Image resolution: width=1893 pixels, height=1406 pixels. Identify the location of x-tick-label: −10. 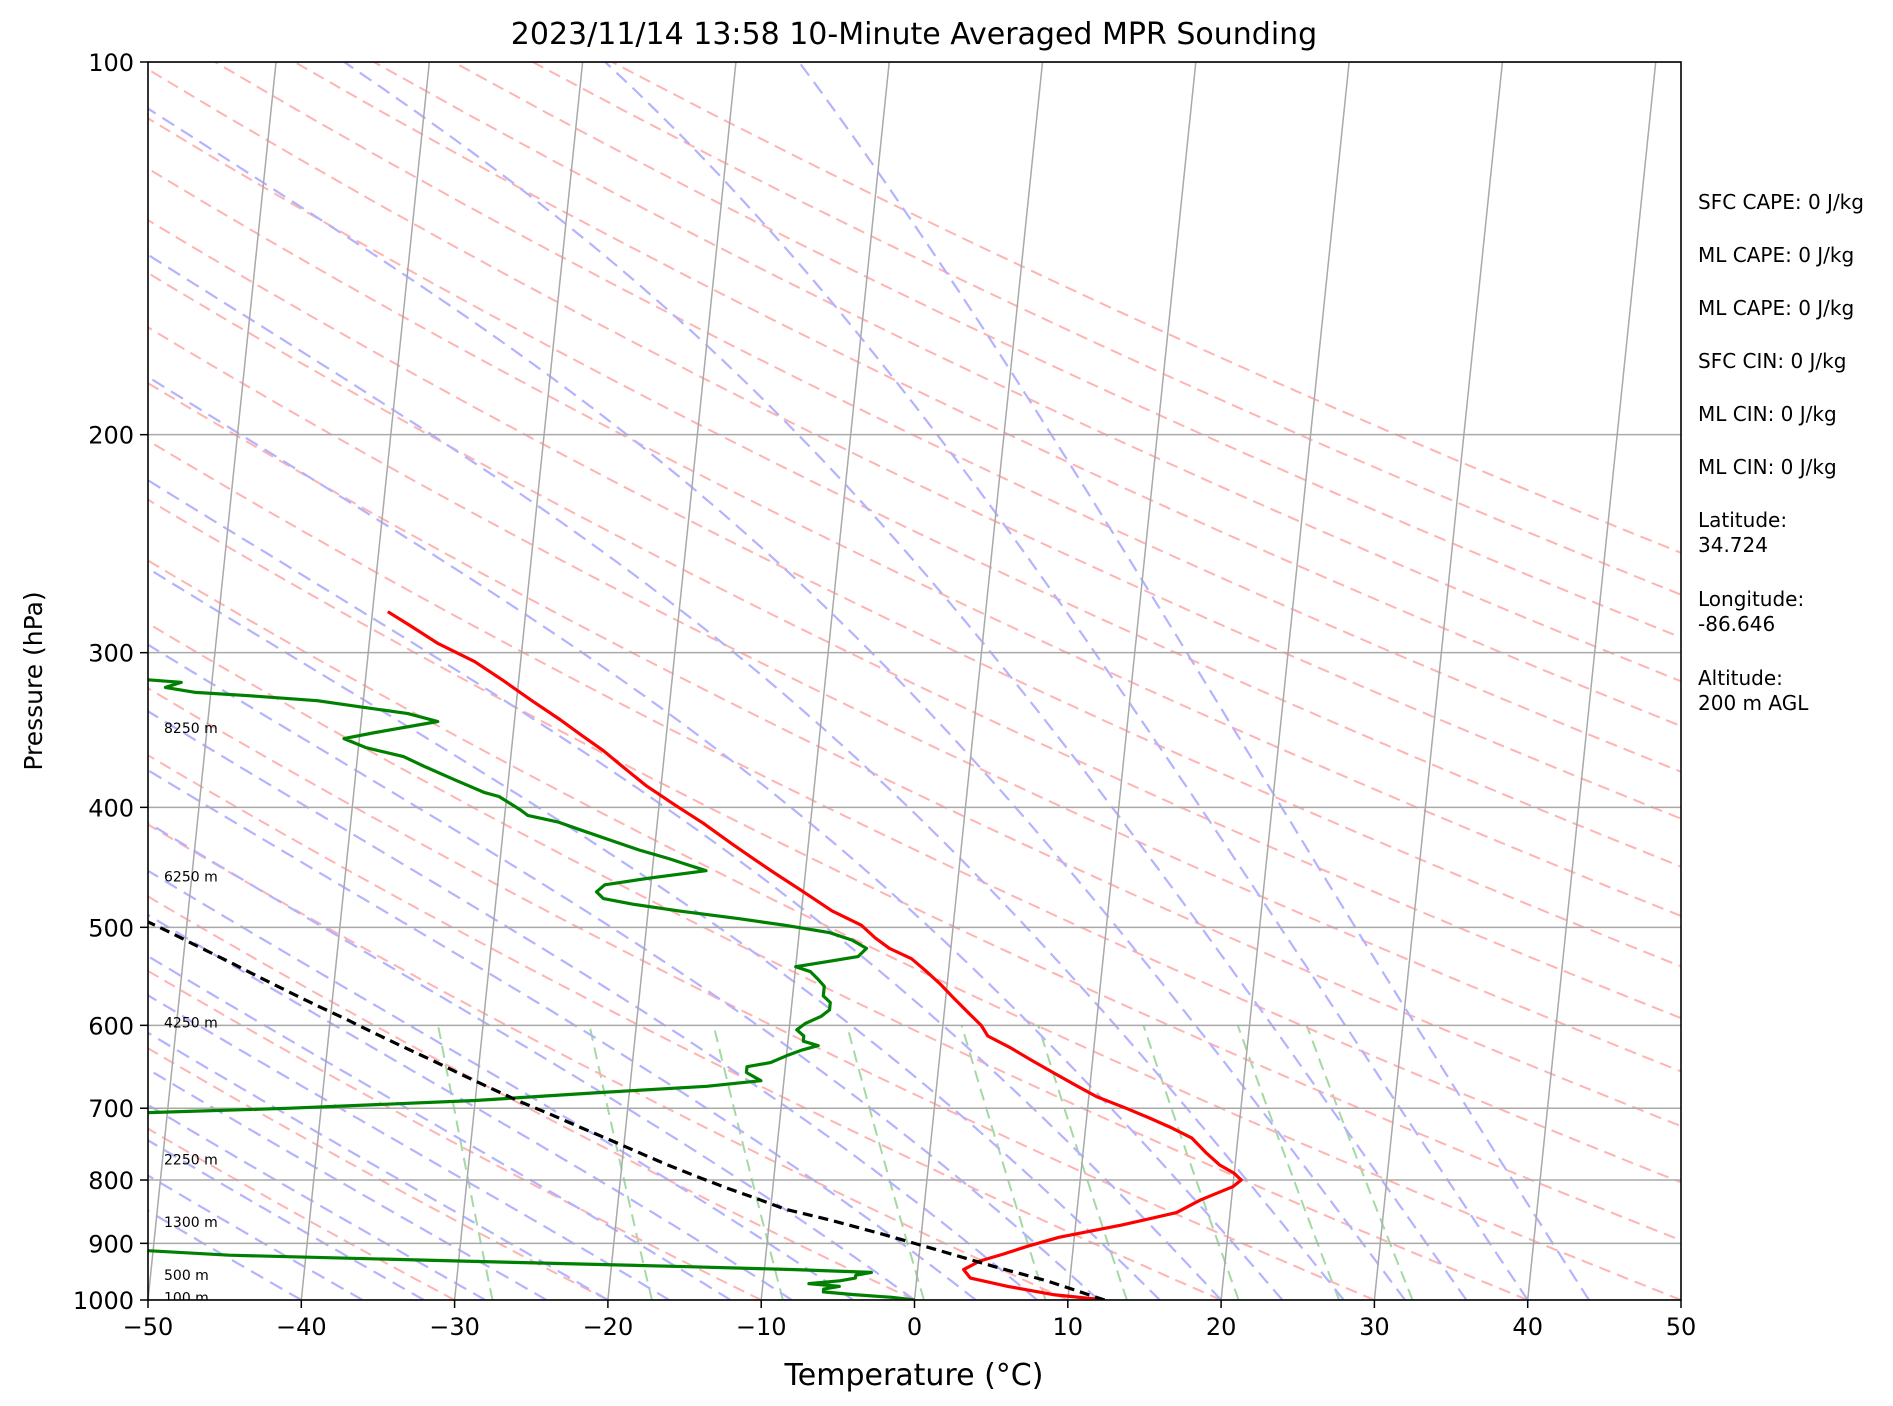
(761, 1327).